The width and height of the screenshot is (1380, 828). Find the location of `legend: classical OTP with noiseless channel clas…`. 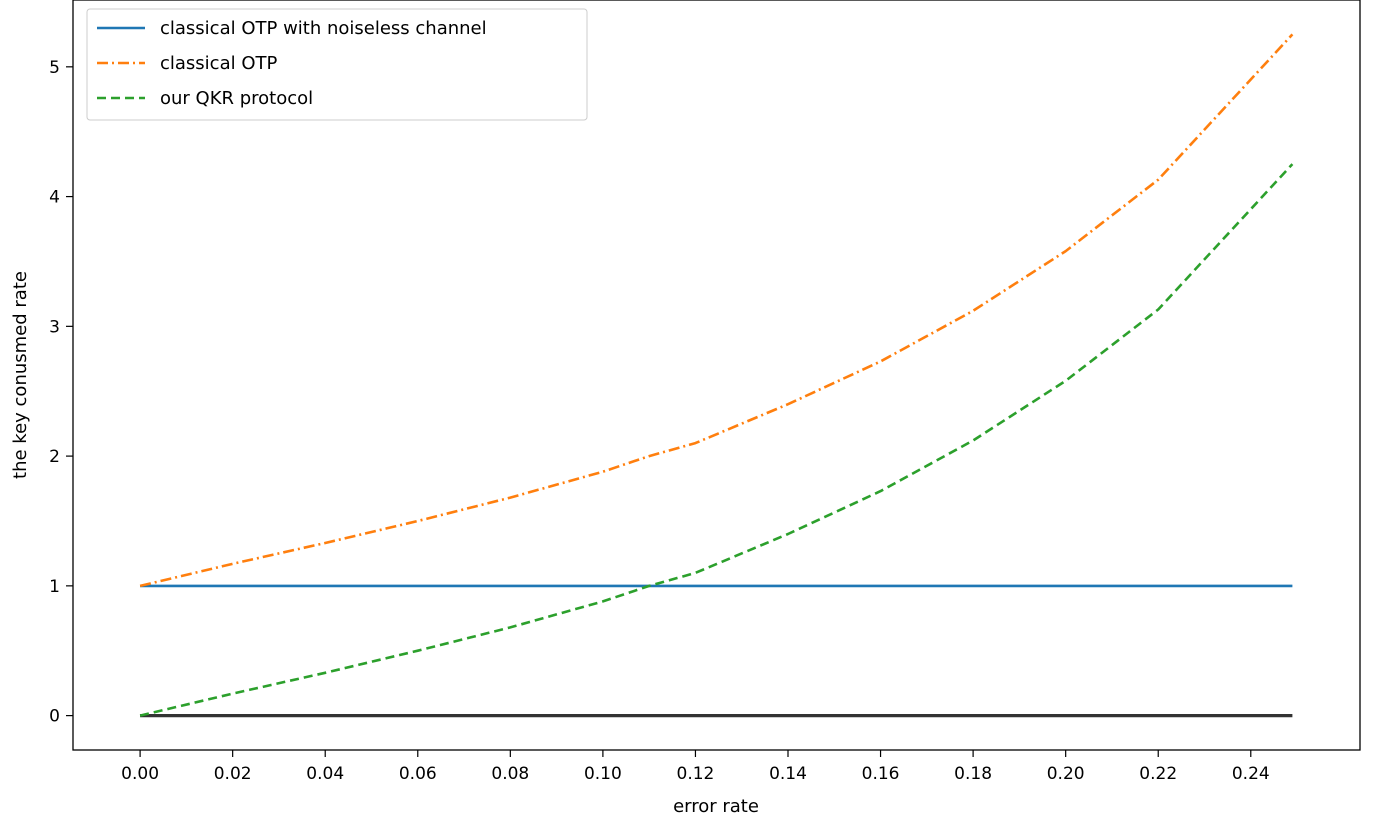

legend: classical OTP with noiseless channel clas… is located at coordinates (337, 64).